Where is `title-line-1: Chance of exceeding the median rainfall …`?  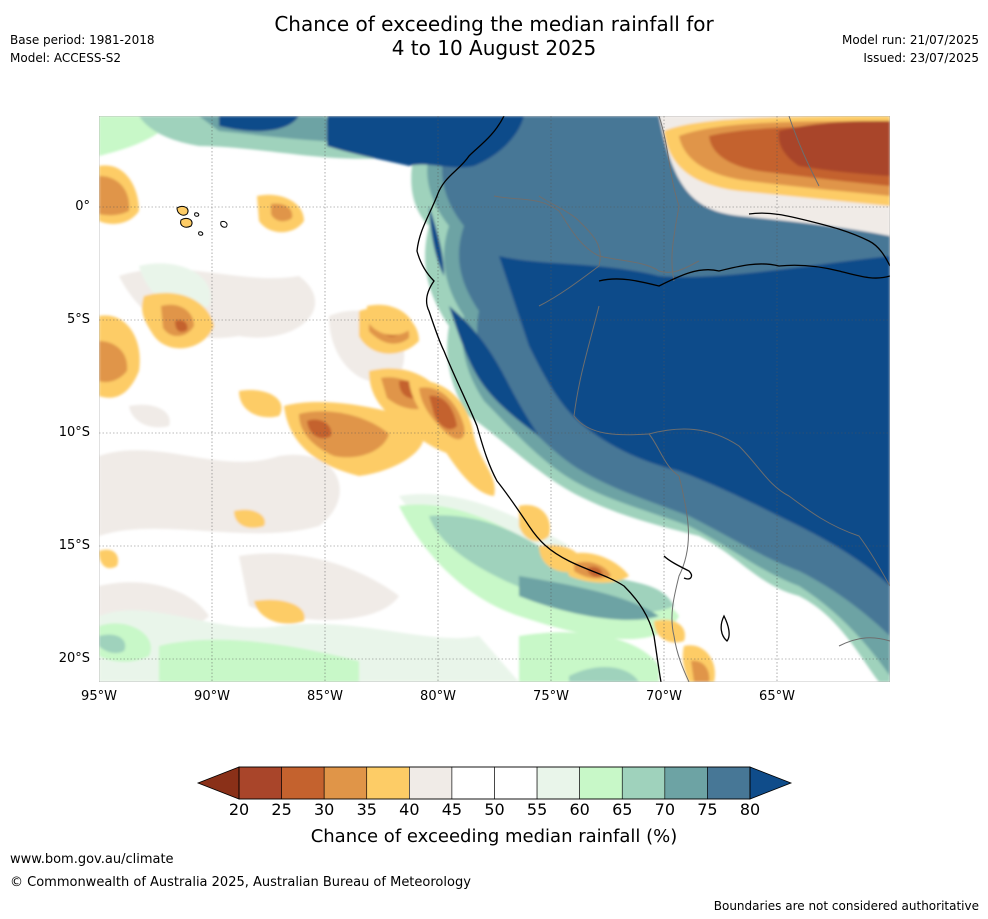 title-line-1: Chance of exceeding the median rainfall … is located at coordinates (494, 24).